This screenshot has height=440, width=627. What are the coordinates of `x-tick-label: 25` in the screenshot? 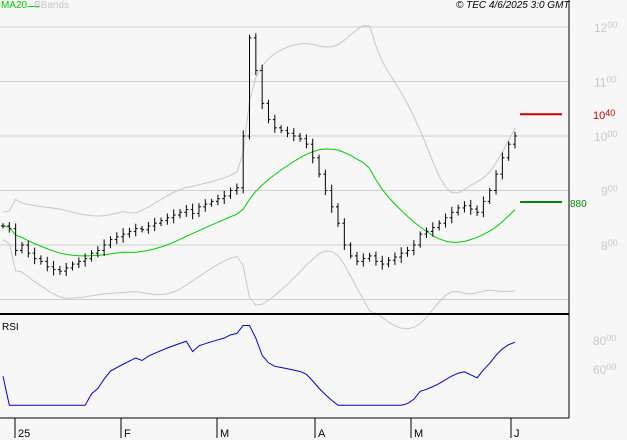 It's located at (24, 434).